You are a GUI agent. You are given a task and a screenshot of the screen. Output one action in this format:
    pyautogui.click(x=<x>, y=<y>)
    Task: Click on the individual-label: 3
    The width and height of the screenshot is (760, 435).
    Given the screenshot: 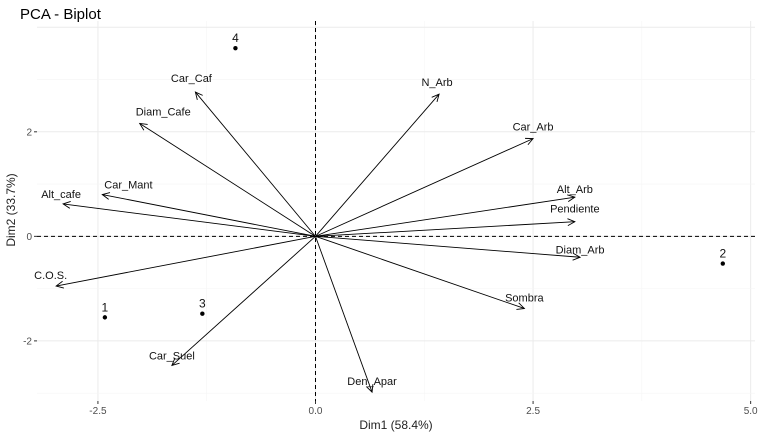 What is the action you would take?
    pyautogui.click(x=202, y=304)
    